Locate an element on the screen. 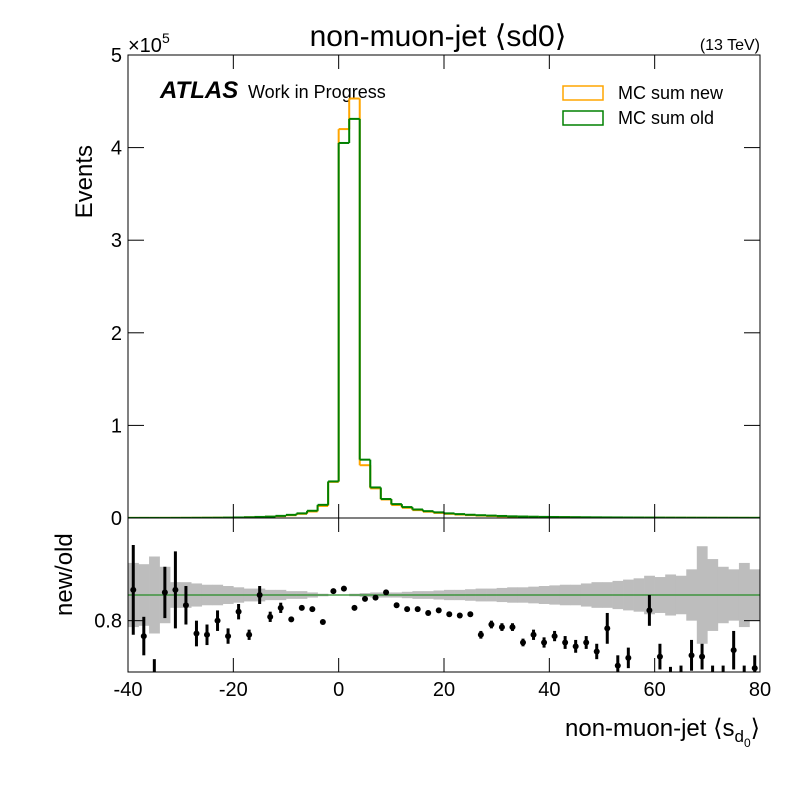  y-axis-label: Events is located at coordinates (84, 181).